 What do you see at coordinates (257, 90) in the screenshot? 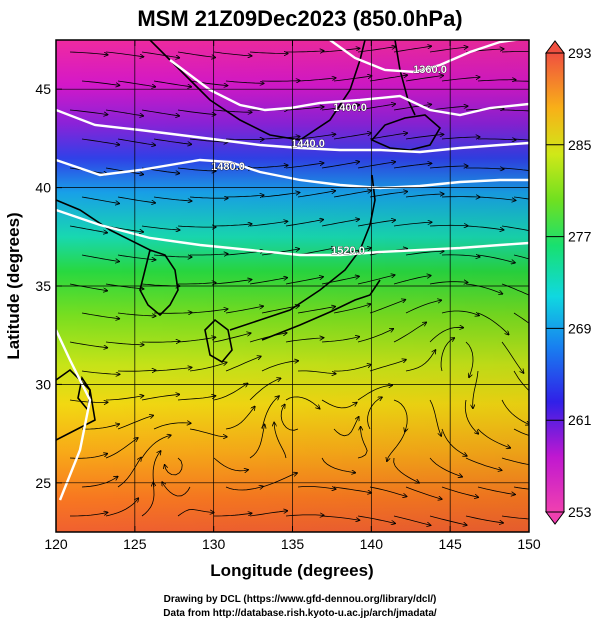
I see `coastline-russia` at bounding box center [257, 90].